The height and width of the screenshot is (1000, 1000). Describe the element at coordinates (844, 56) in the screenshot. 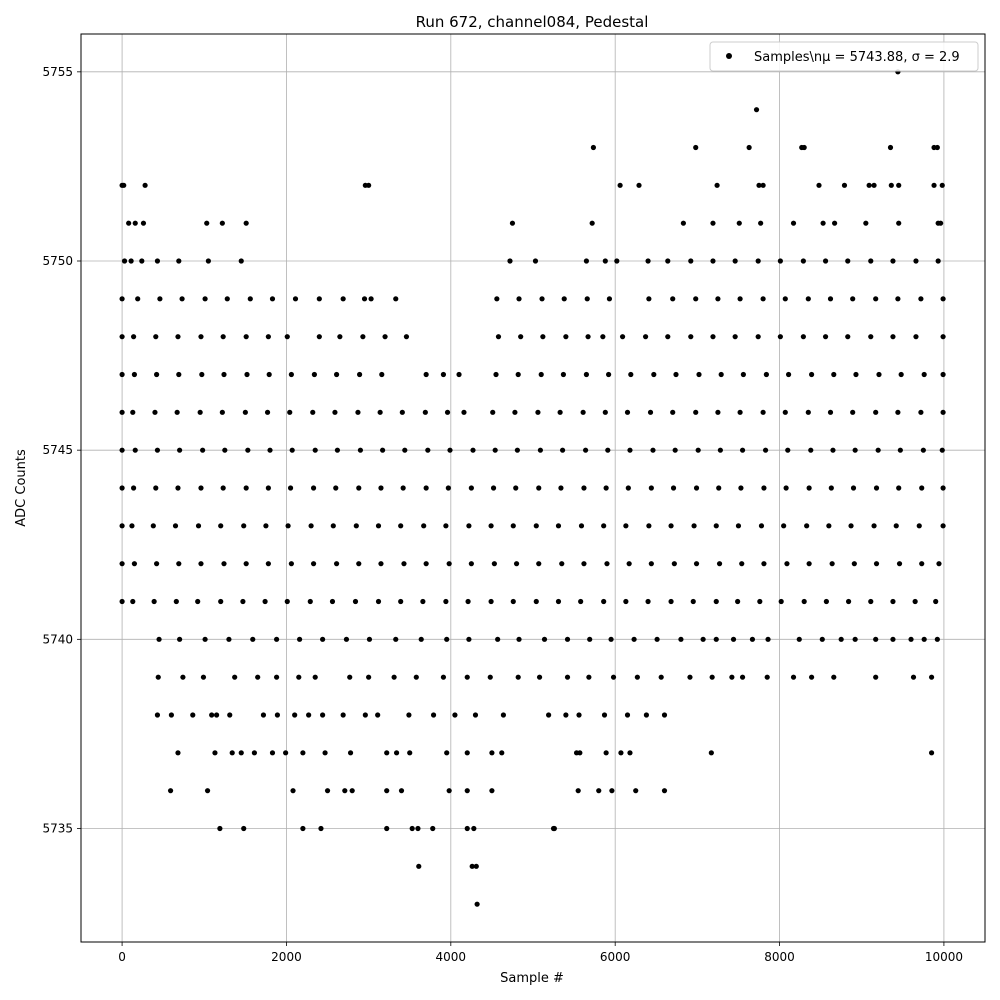

I see `legend-box` at that location.